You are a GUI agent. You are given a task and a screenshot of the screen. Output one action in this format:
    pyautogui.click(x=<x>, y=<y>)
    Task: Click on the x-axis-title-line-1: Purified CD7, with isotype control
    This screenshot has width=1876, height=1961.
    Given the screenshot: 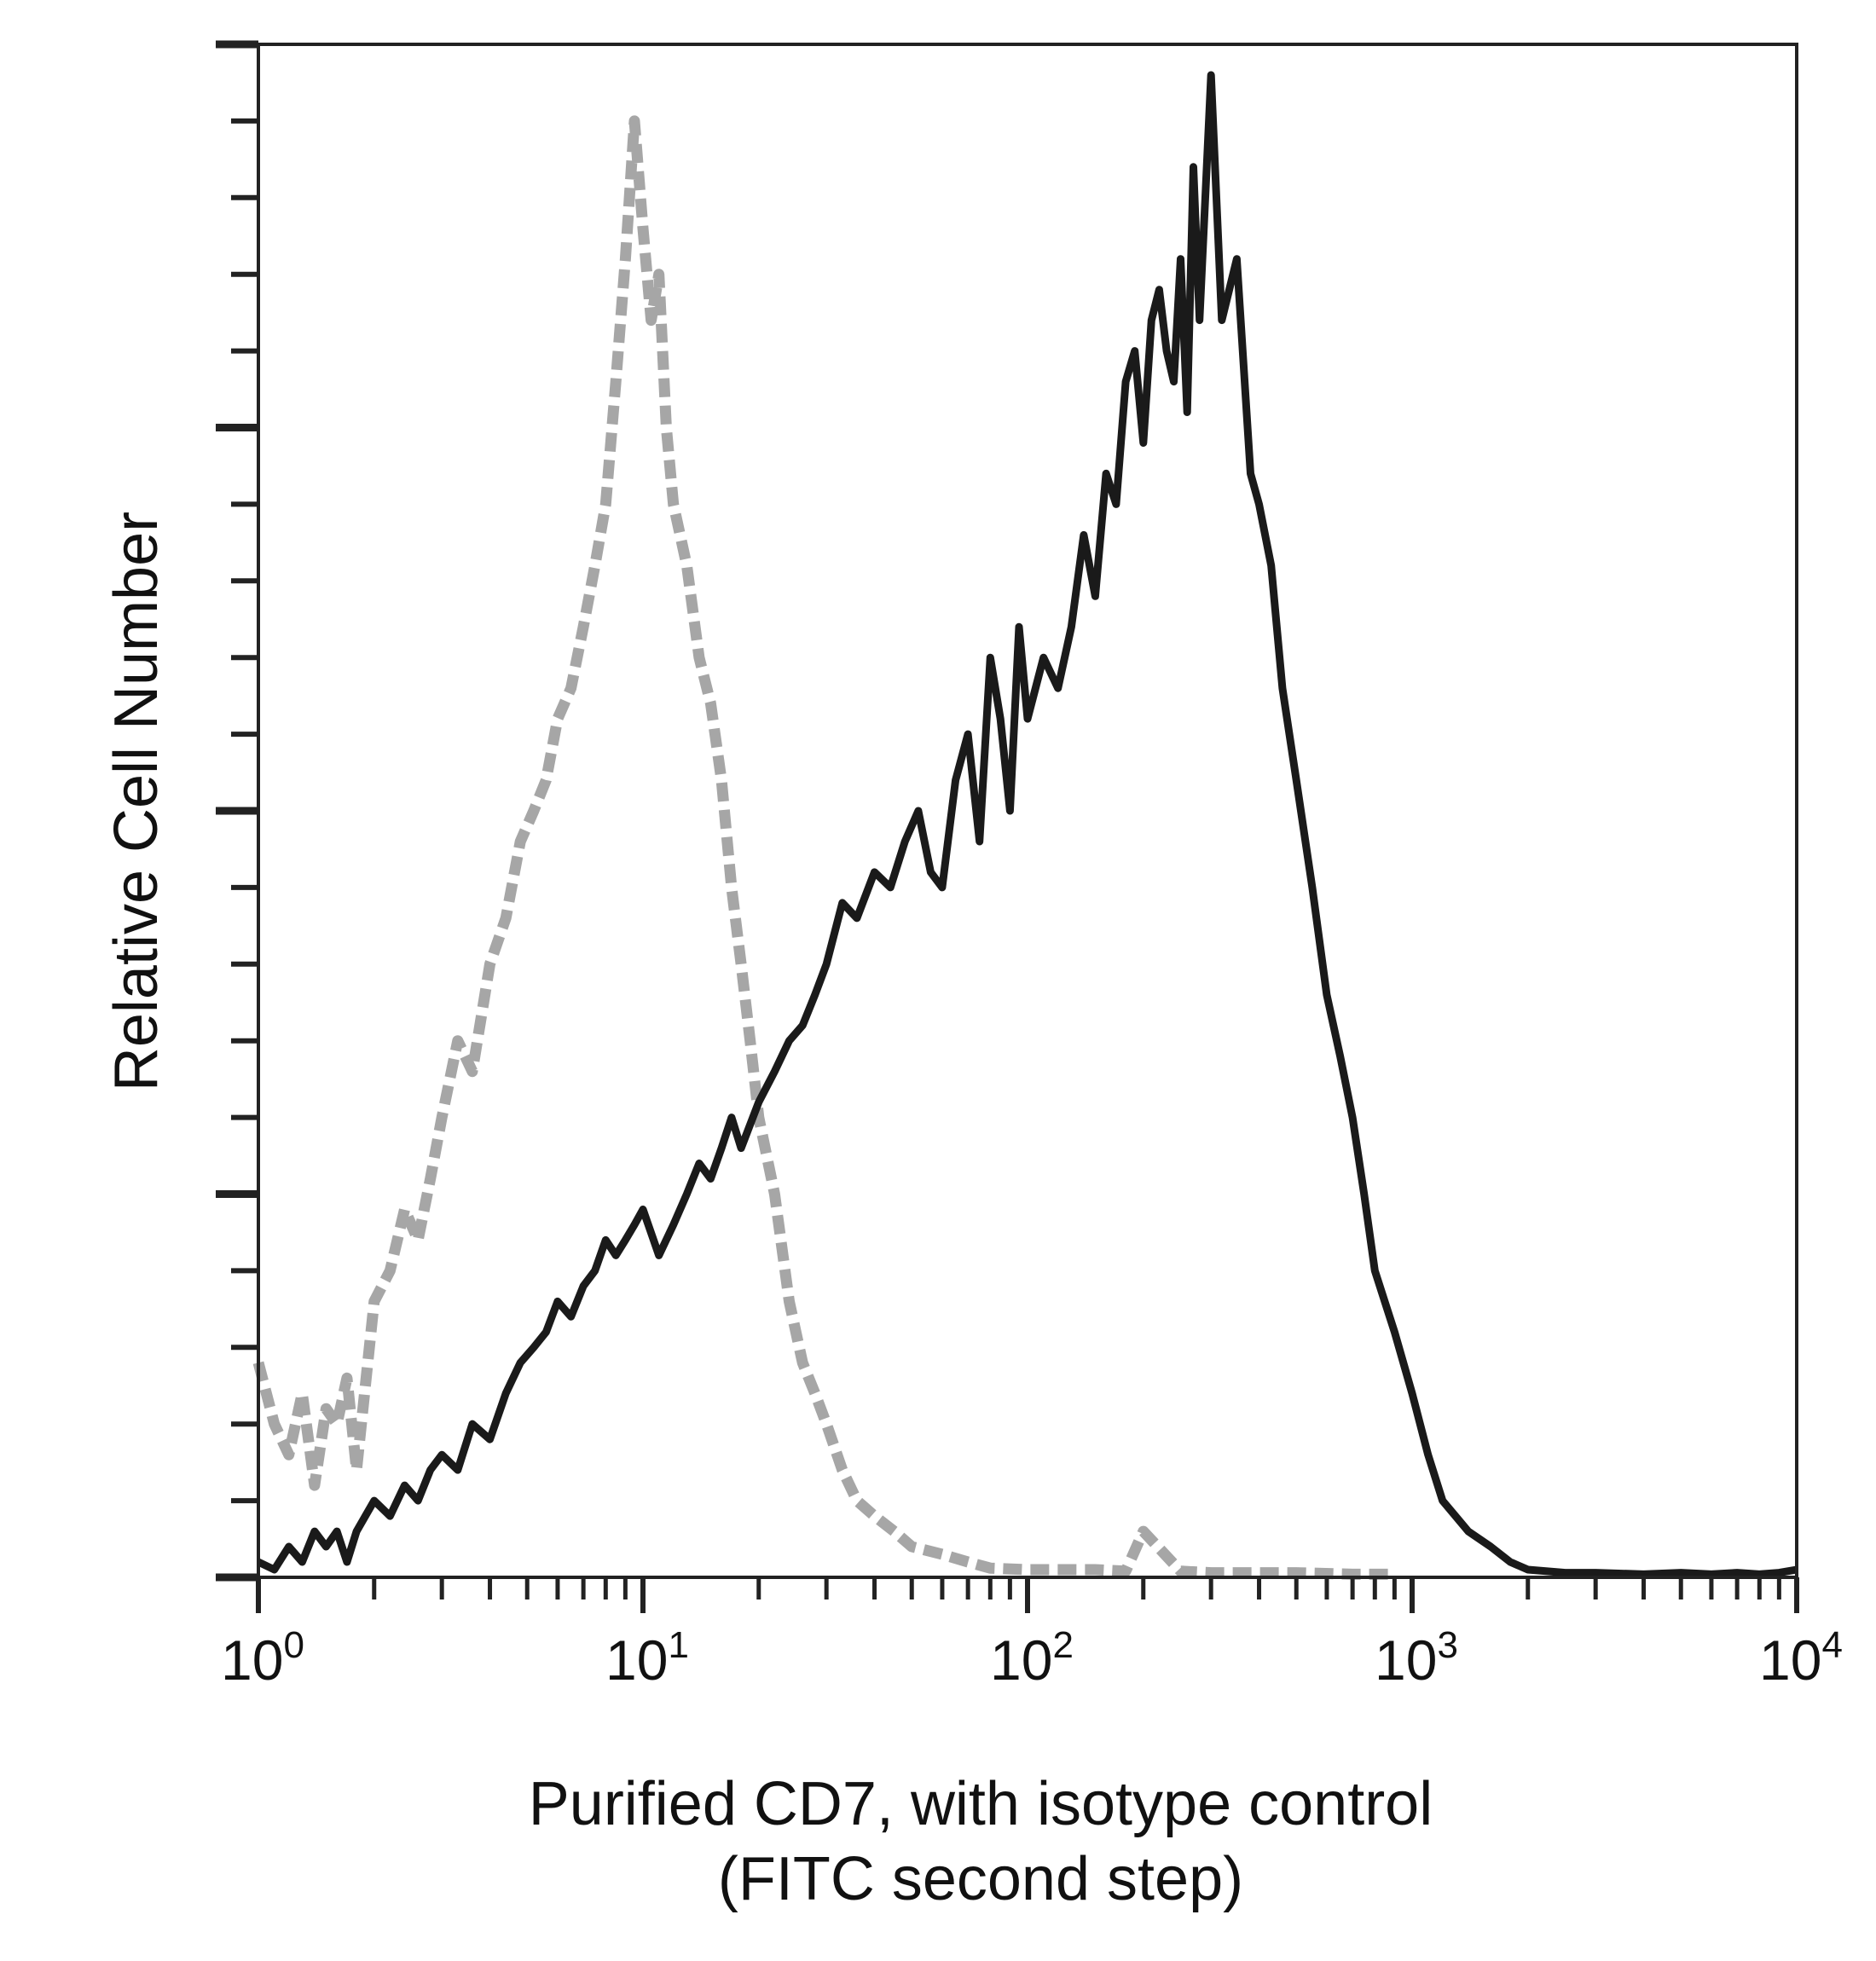 What is the action you would take?
    pyautogui.click(x=981, y=1804)
    